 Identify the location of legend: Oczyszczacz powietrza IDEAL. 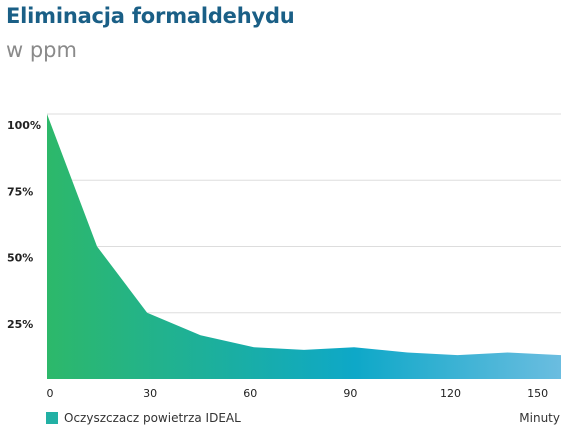
(143, 418).